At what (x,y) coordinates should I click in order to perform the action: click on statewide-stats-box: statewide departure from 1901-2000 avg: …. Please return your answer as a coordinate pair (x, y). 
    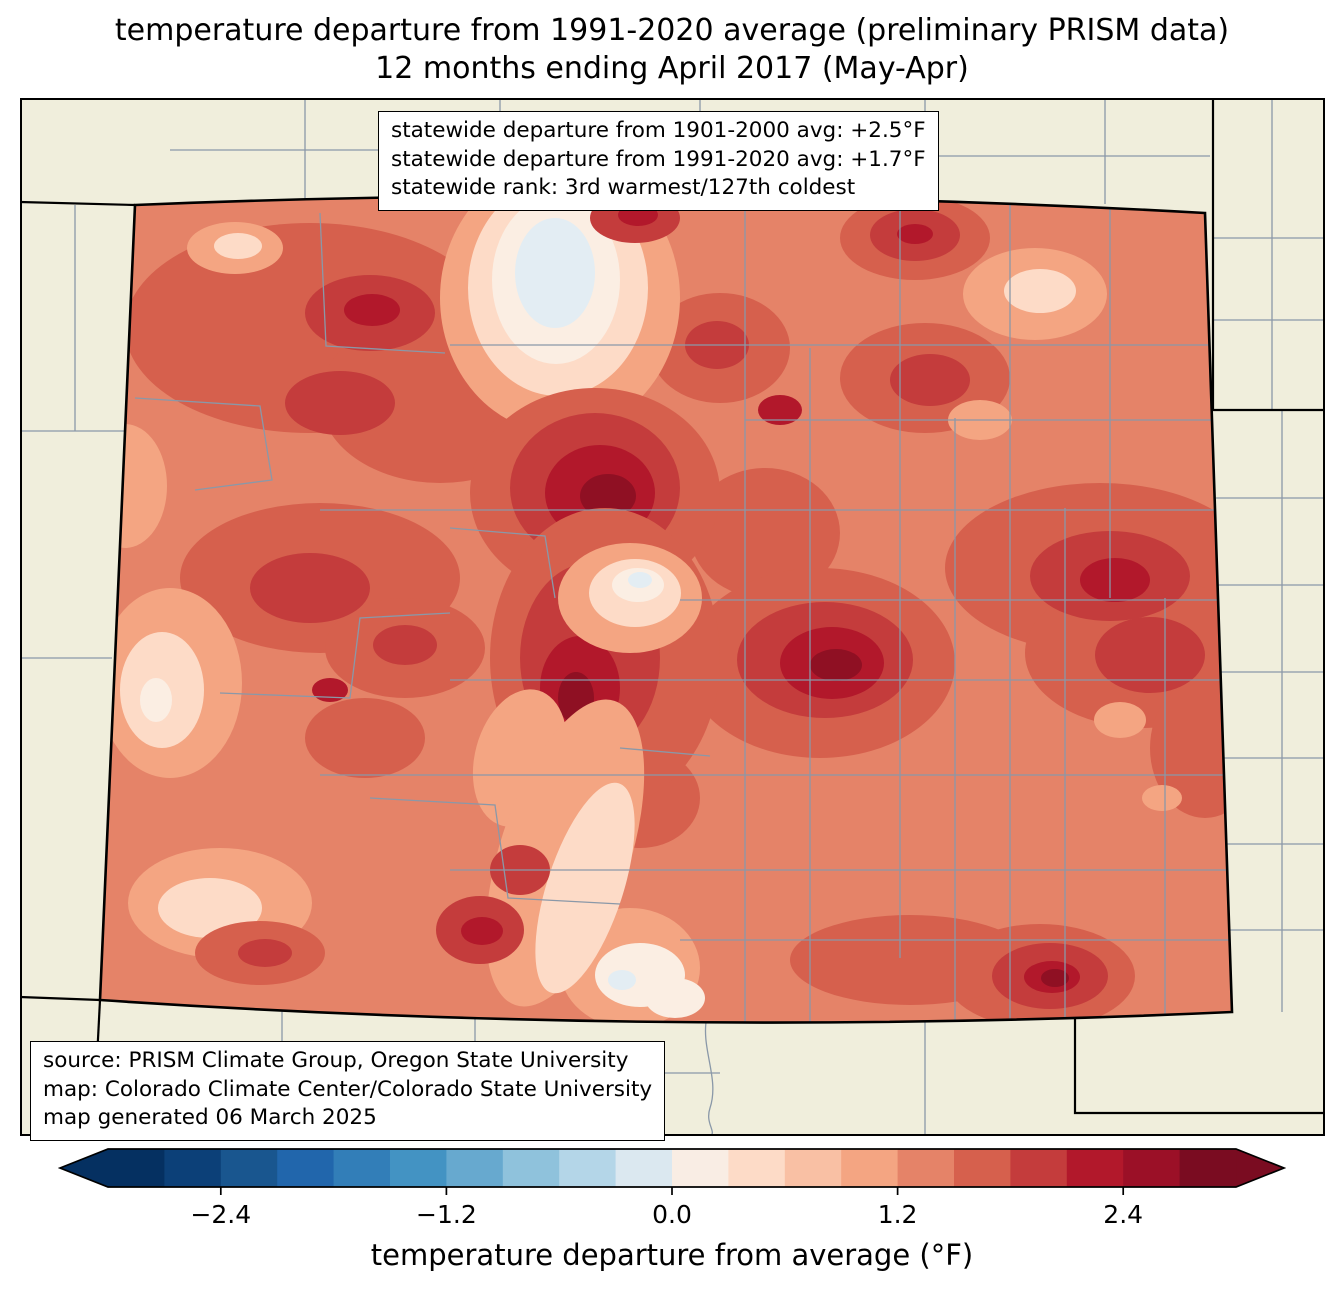
    Looking at the image, I should click on (658, 161).